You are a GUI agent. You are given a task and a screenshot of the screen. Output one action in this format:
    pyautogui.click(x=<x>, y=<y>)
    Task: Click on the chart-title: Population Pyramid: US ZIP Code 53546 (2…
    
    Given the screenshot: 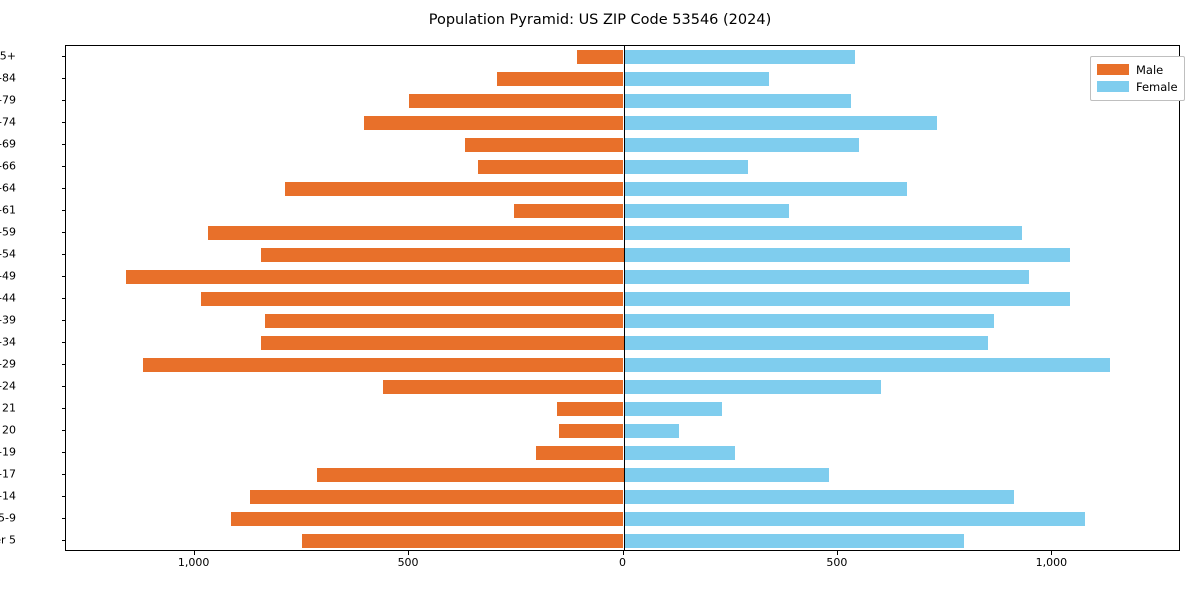 What is the action you would take?
    pyautogui.click(x=600, y=20)
    